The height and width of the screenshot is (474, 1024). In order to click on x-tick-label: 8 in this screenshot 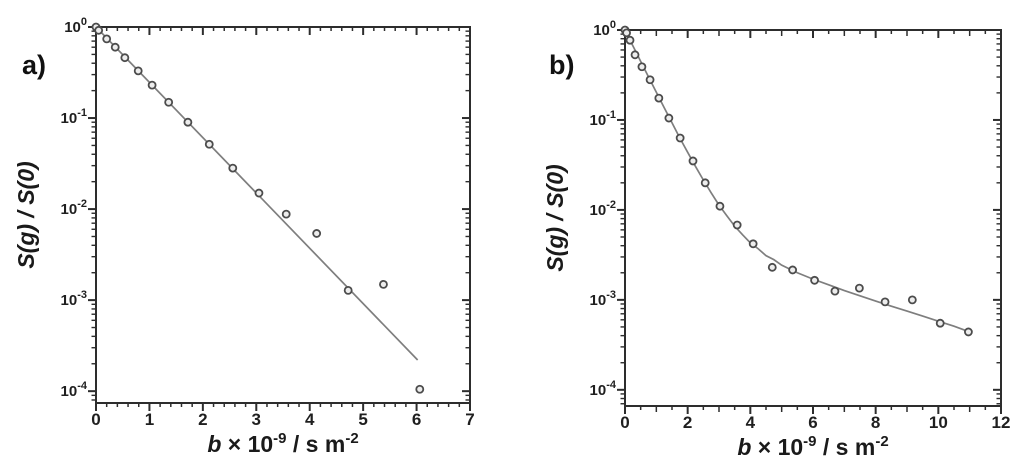, I will do `click(875, 422)`.